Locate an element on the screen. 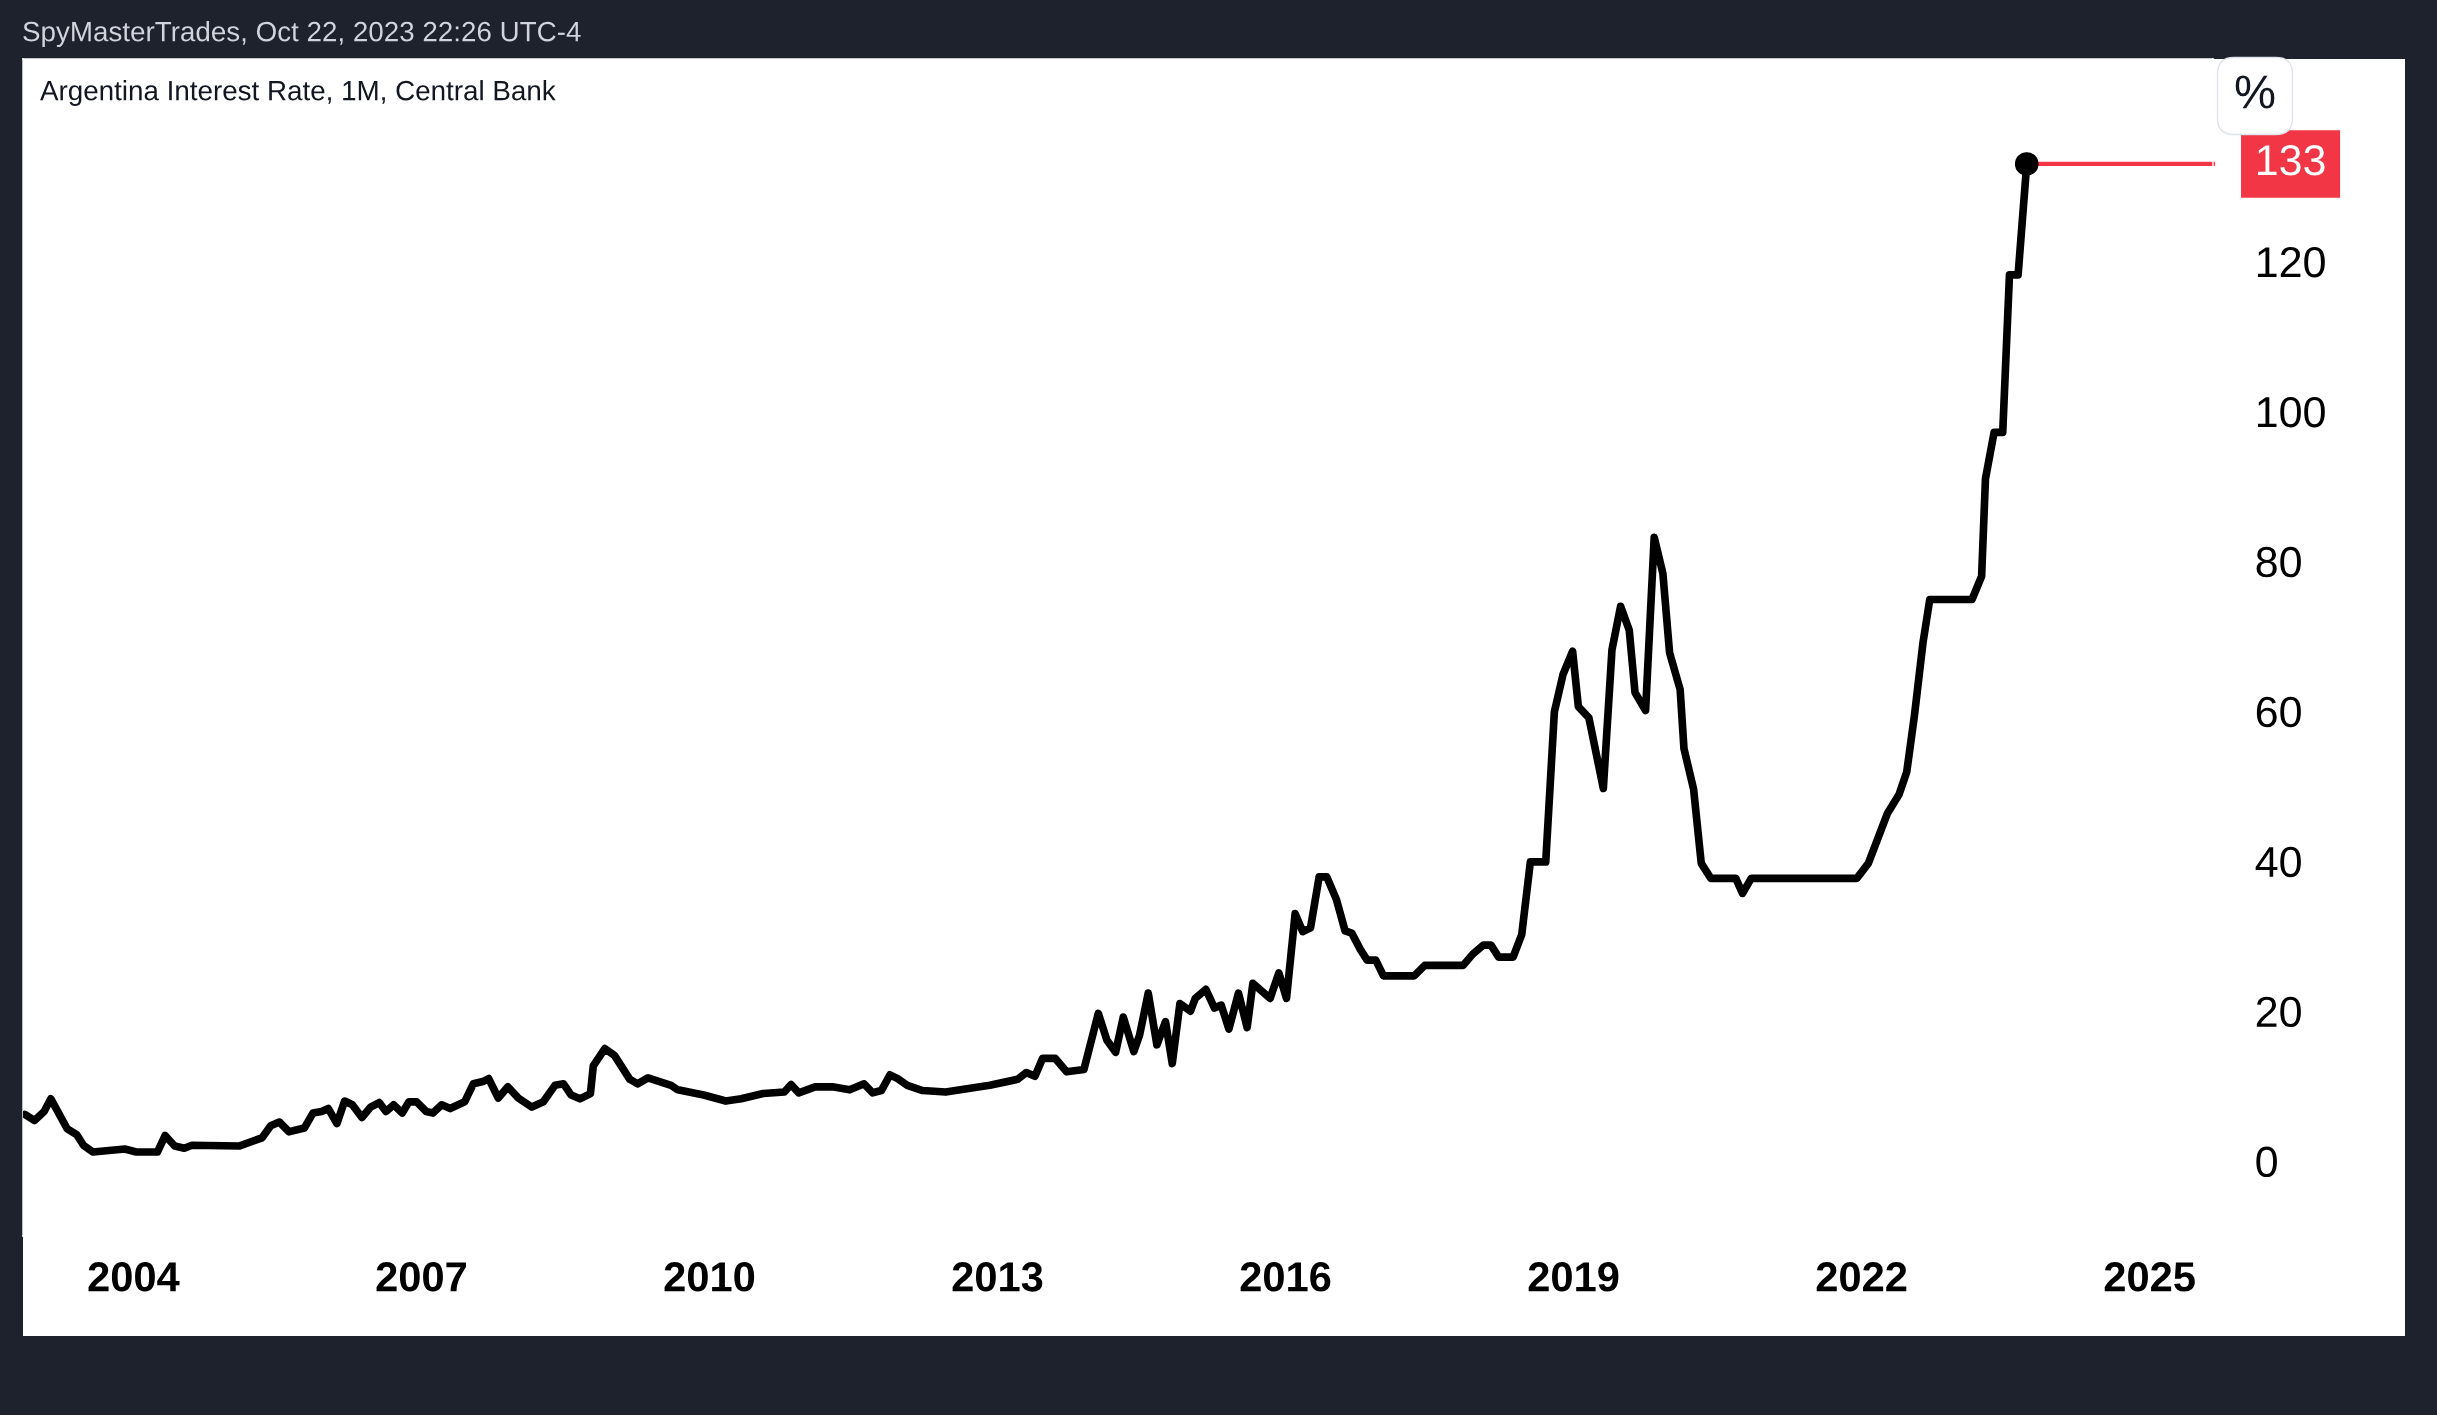  x-tick-label: 2016 is located at coordinates (1285, 1277).